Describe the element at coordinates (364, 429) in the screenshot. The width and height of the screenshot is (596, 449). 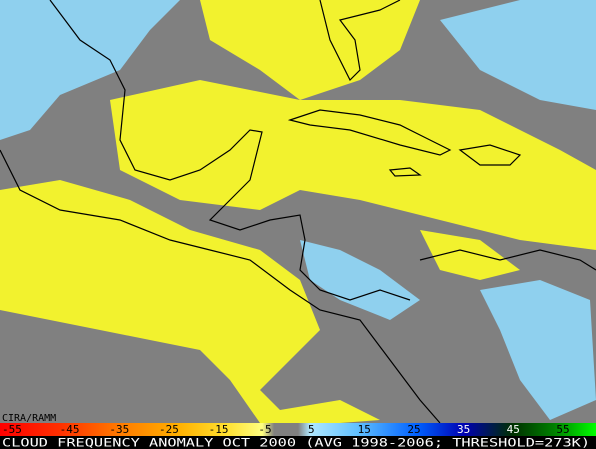
I see `colorbar-tick-label: 15` at that location.